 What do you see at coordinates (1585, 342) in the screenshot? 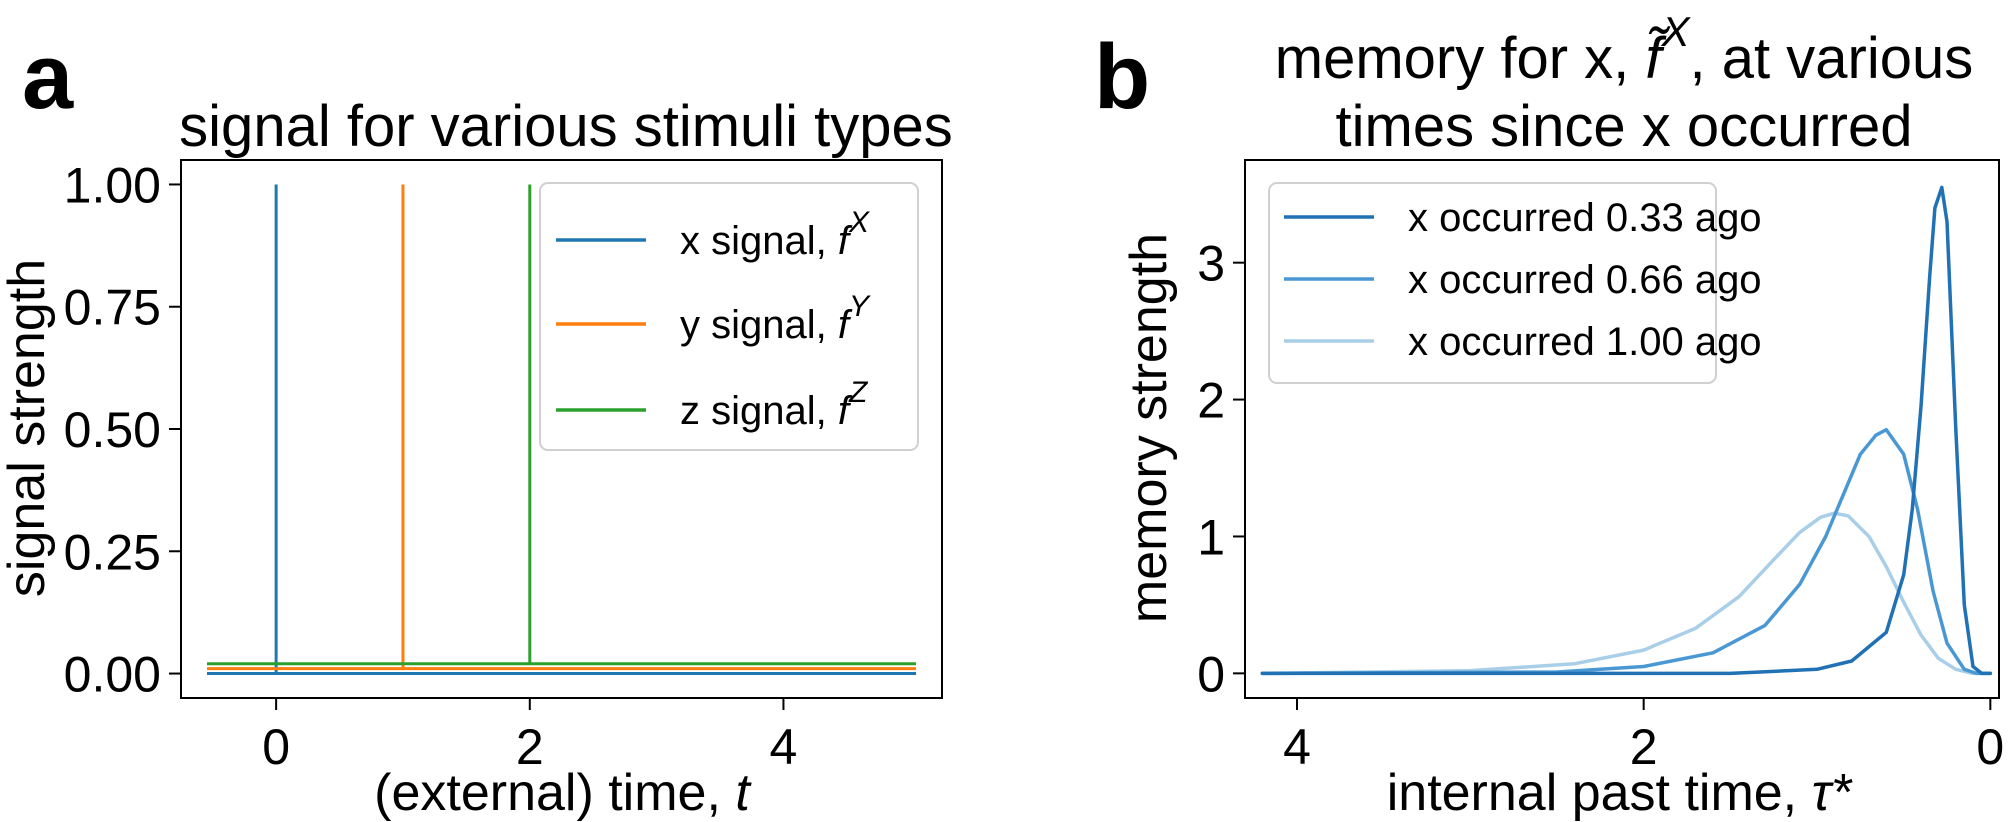
I see `legend-label-1-00: x occurred 1.00 ago` at bounding box center [1585, 342].